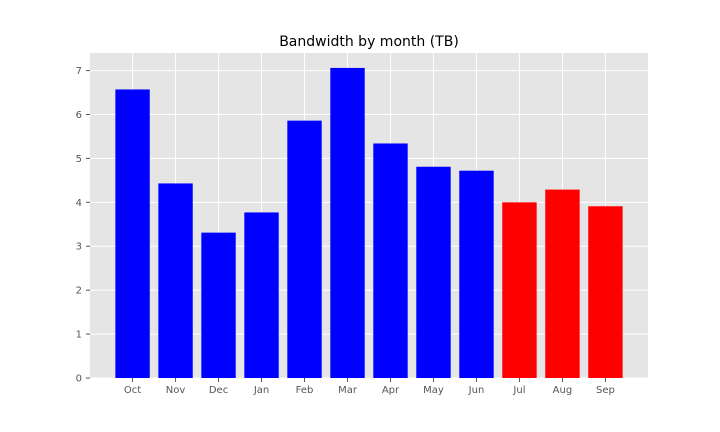 The height and width of the screenshot is (432, 720). Describe the element at coordinates (563, 390) in the screenshot. I see `x-tick-label: Aug` at that location.